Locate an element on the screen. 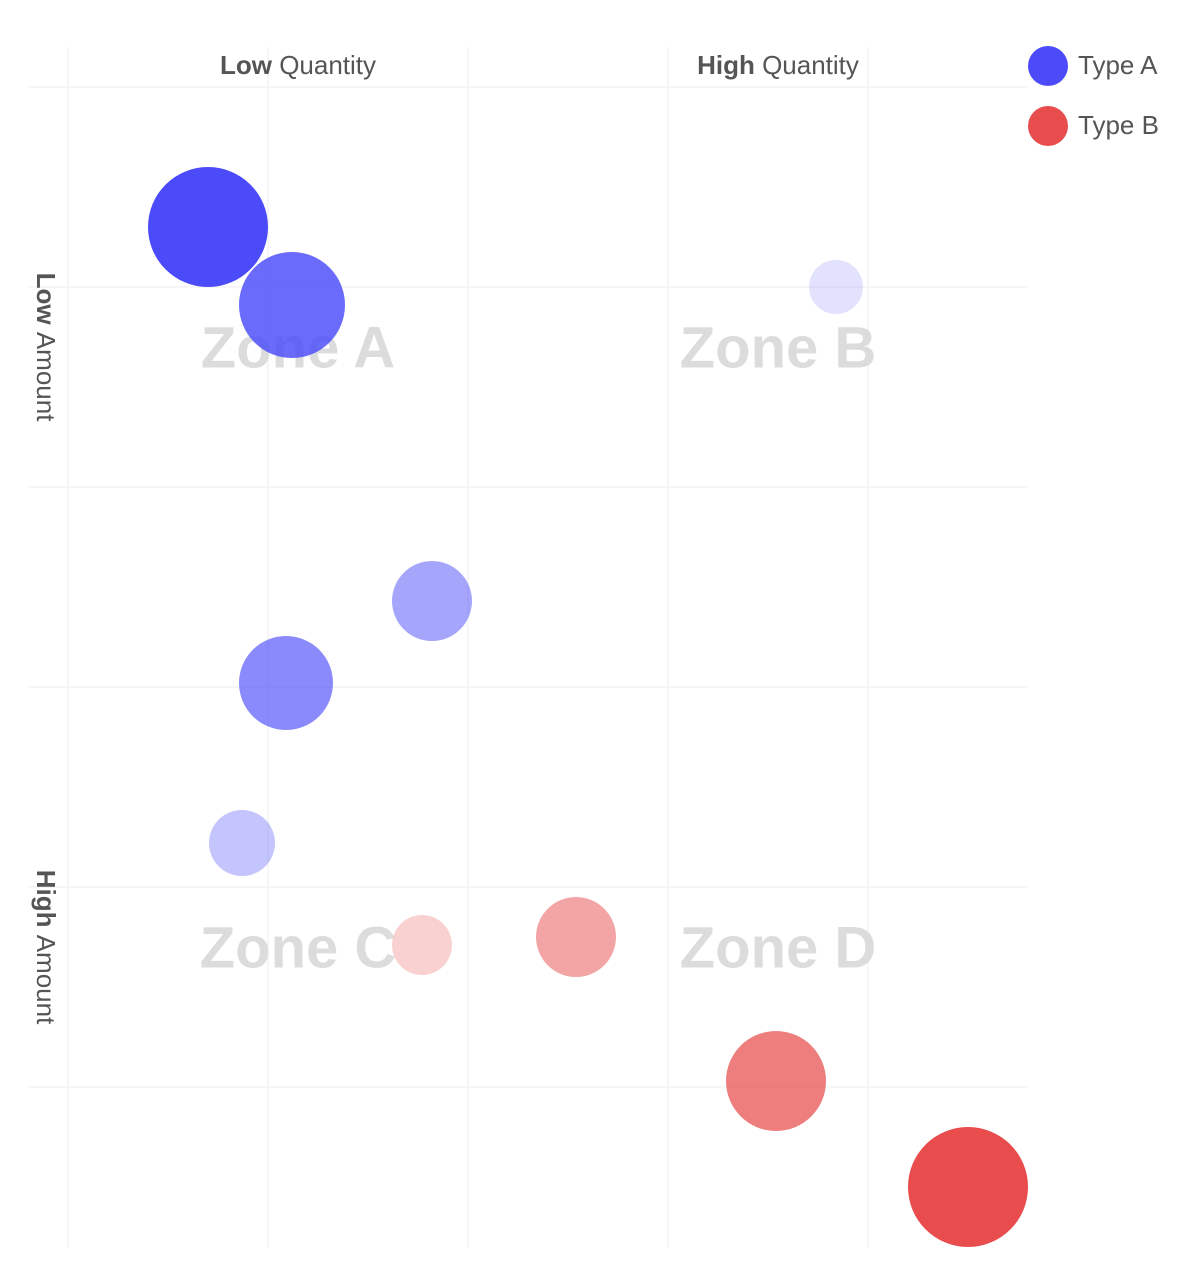 The width and height of the screenshot is (1182, 1283). y-axis-label: High Amount is located at coordinates (46, 947).